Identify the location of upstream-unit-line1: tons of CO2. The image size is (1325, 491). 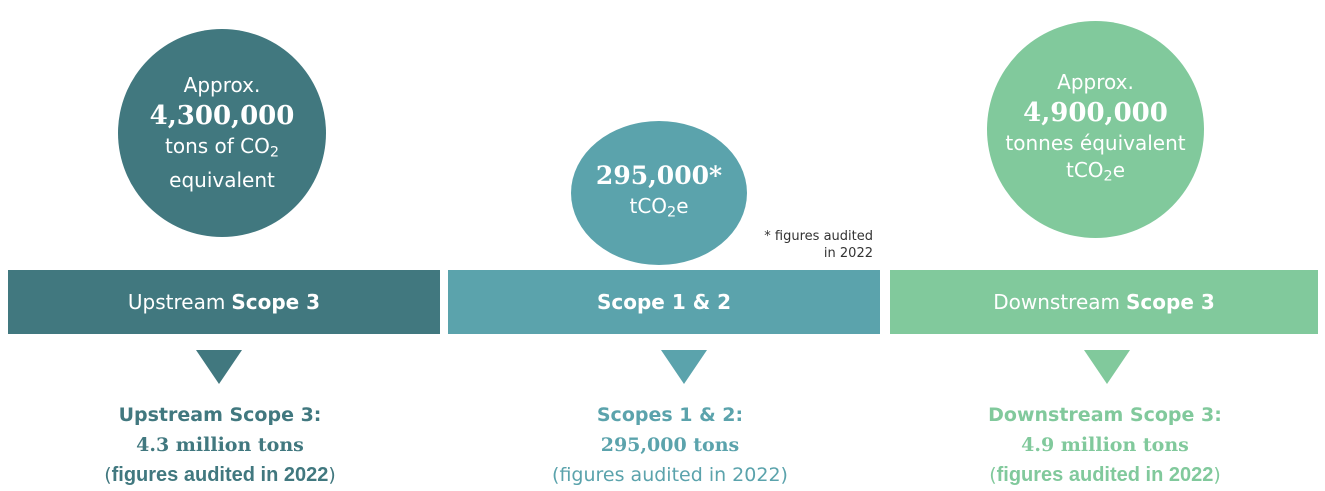
(222, 150).